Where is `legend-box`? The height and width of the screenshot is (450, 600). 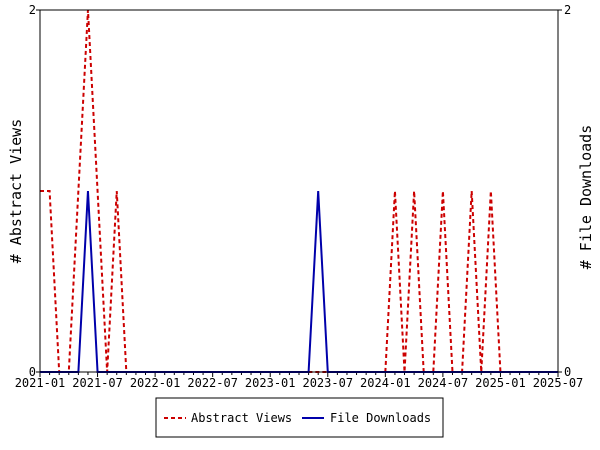 legend-box is located at coordinates (299, 417).